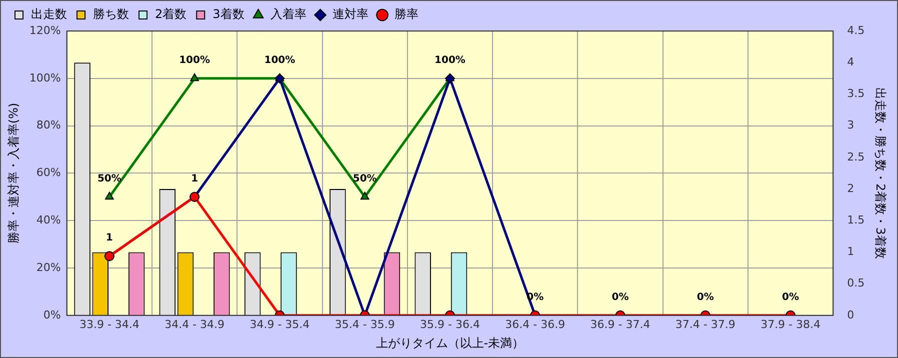 This screenshot has width=898, height=358. Describe the element at coordinates (856, 283) in the screenshot. I see `y2-tick-label: 0.5` at that location.